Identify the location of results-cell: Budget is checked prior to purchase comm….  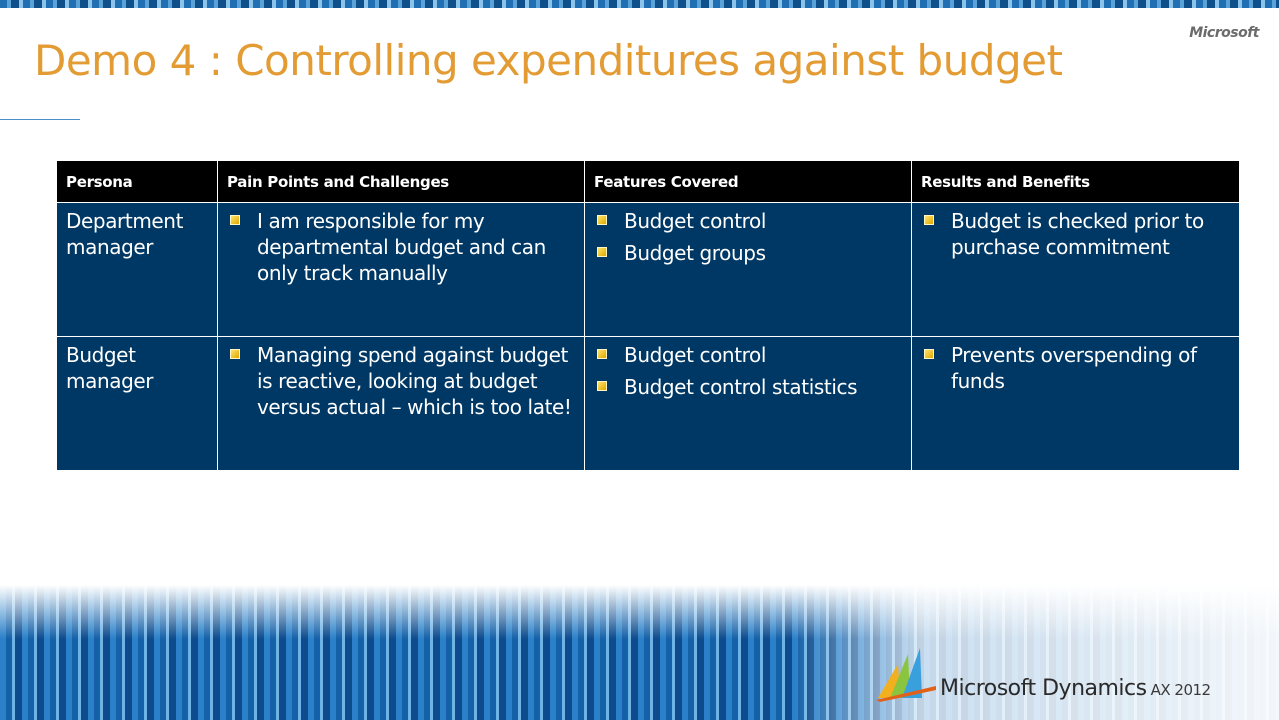
(1075, 269).